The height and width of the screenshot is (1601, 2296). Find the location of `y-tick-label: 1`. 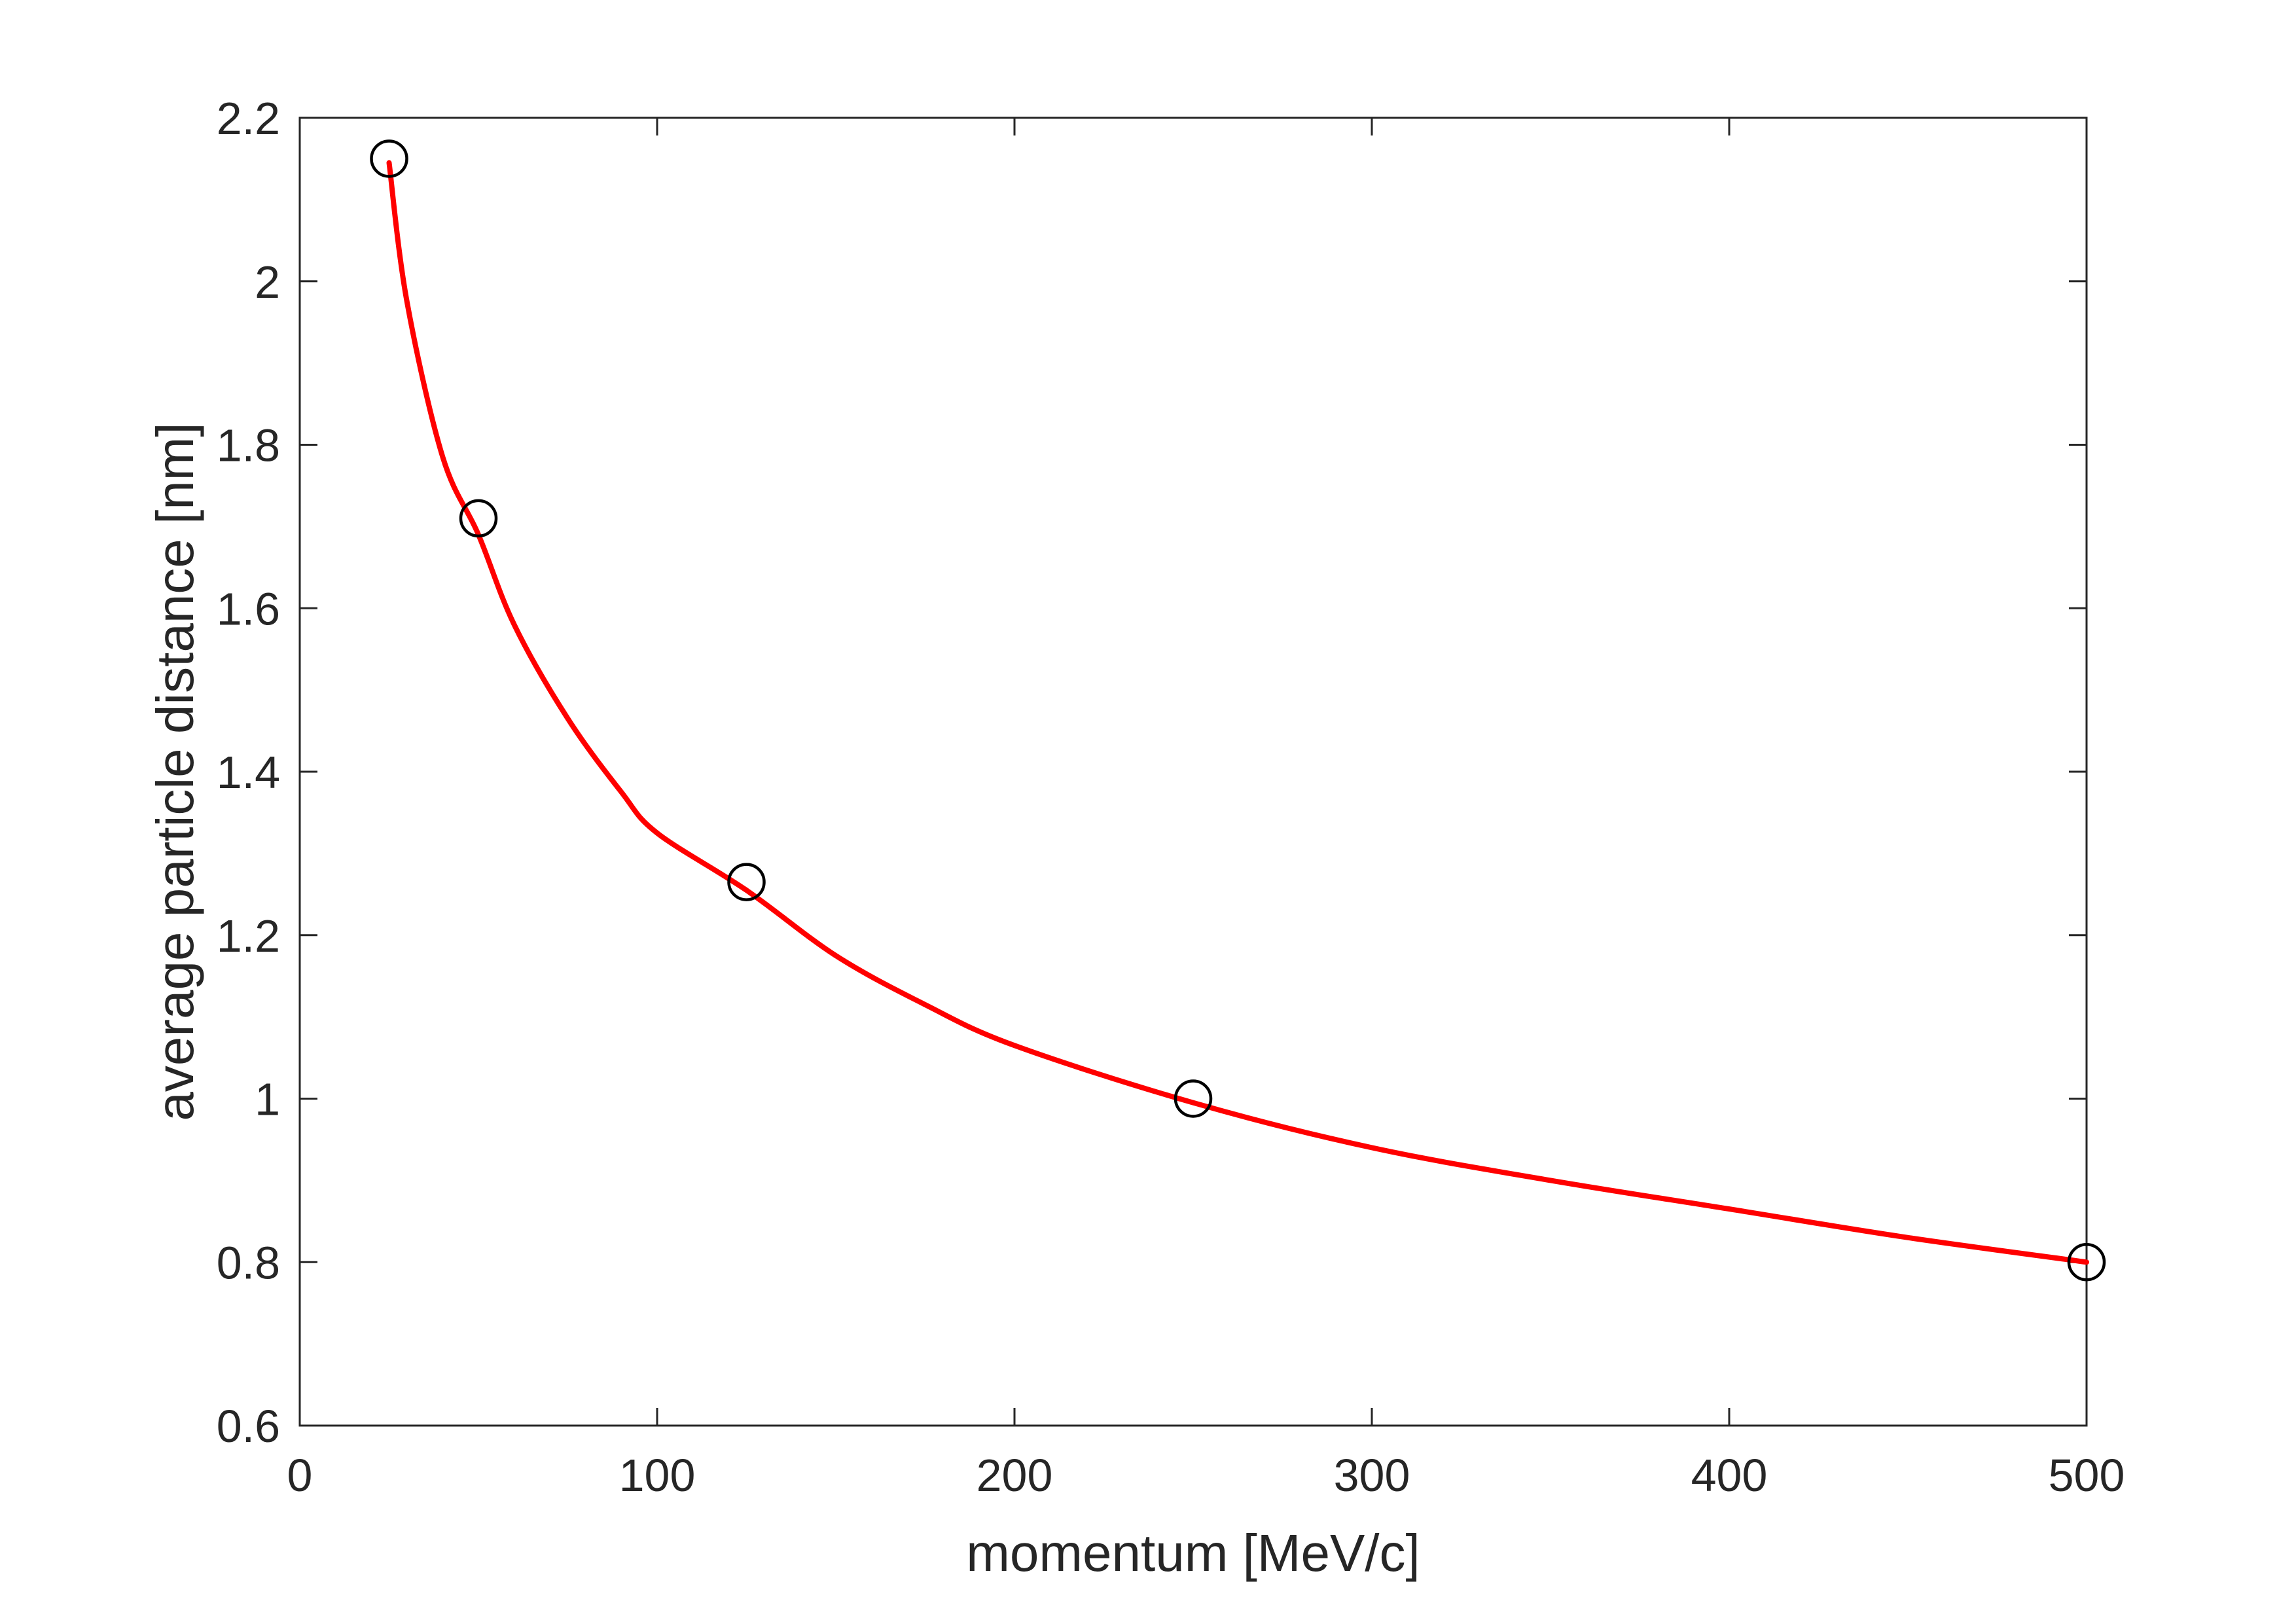

y-tick-label: 1 is located at coordinates (267, 1099).